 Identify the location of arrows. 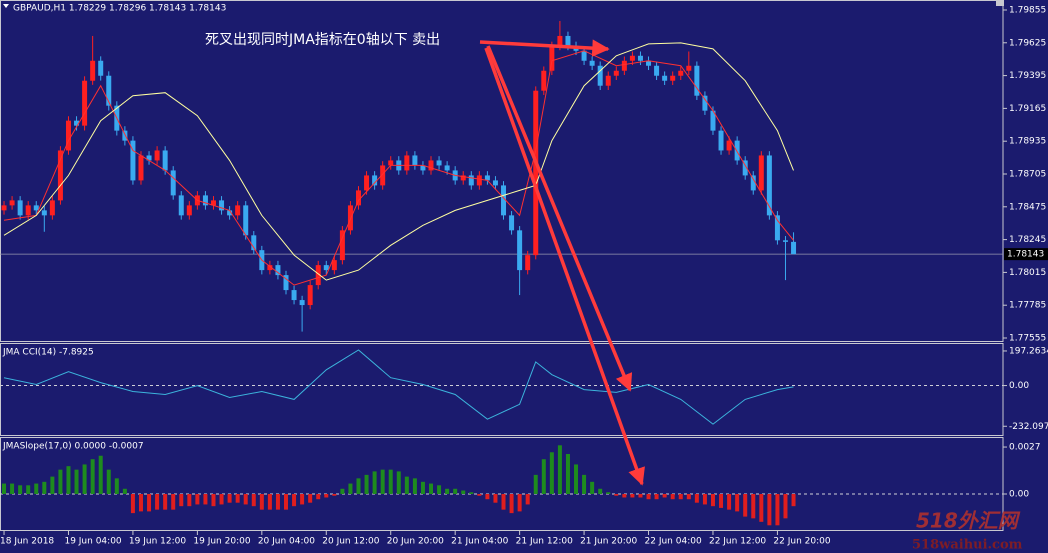
(562, 262).